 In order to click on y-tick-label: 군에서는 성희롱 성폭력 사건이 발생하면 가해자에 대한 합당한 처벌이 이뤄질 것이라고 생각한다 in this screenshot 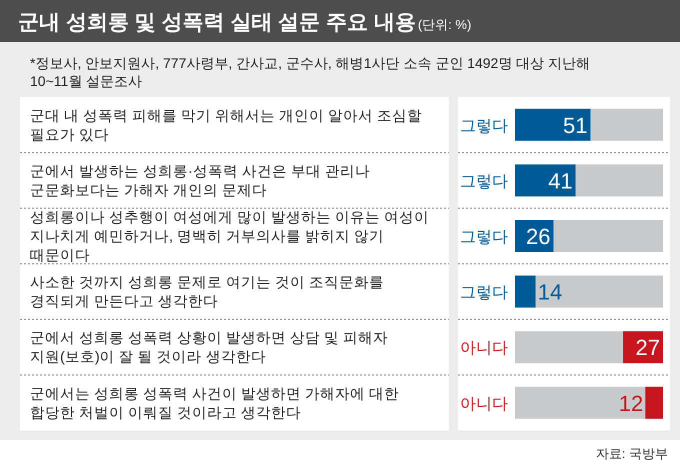, I will do `click(215, 404)`.